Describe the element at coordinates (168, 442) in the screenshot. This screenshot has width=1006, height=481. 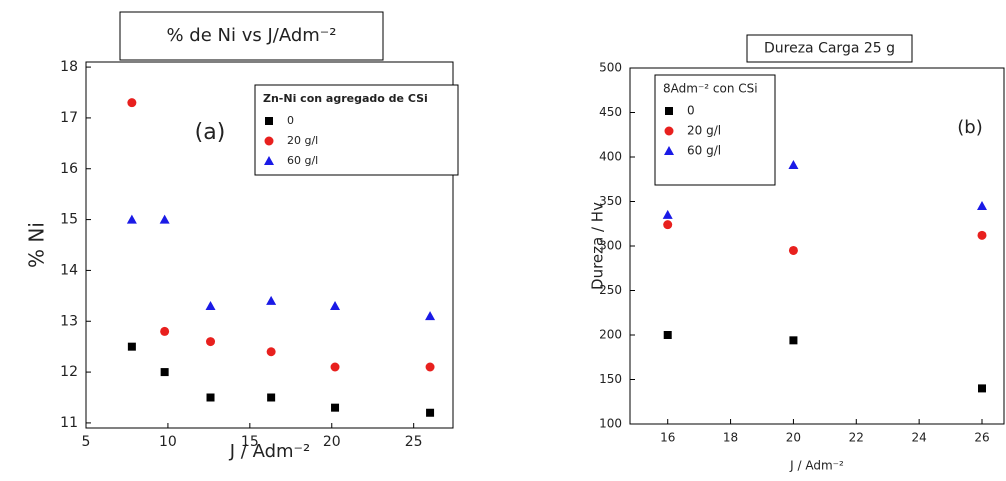
I see `x-tick-label: 10` at that location.